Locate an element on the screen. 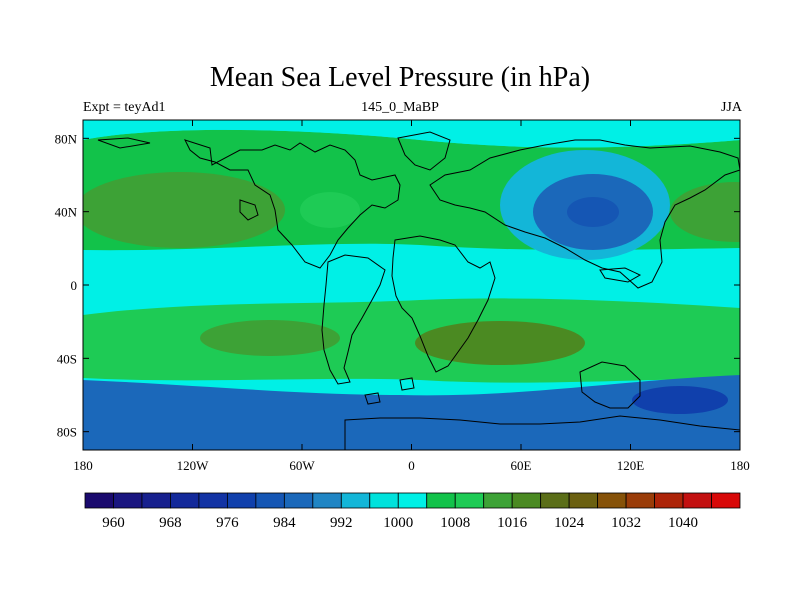 The width and height of the screenshot is (800, 600). colorbar-label: 1000 is located at coordinates (398, 523).